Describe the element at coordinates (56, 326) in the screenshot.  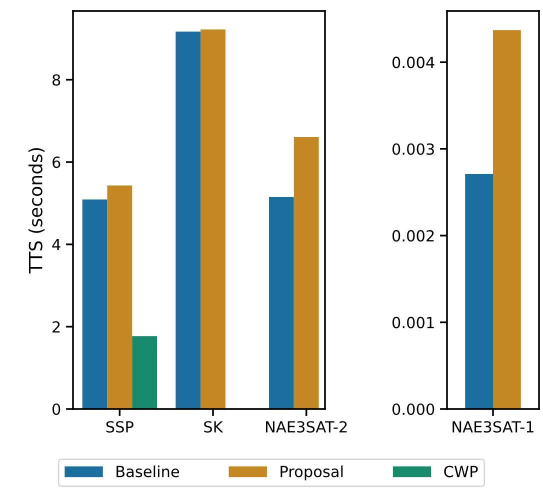
I see `y-tick-label: 2` at that location.